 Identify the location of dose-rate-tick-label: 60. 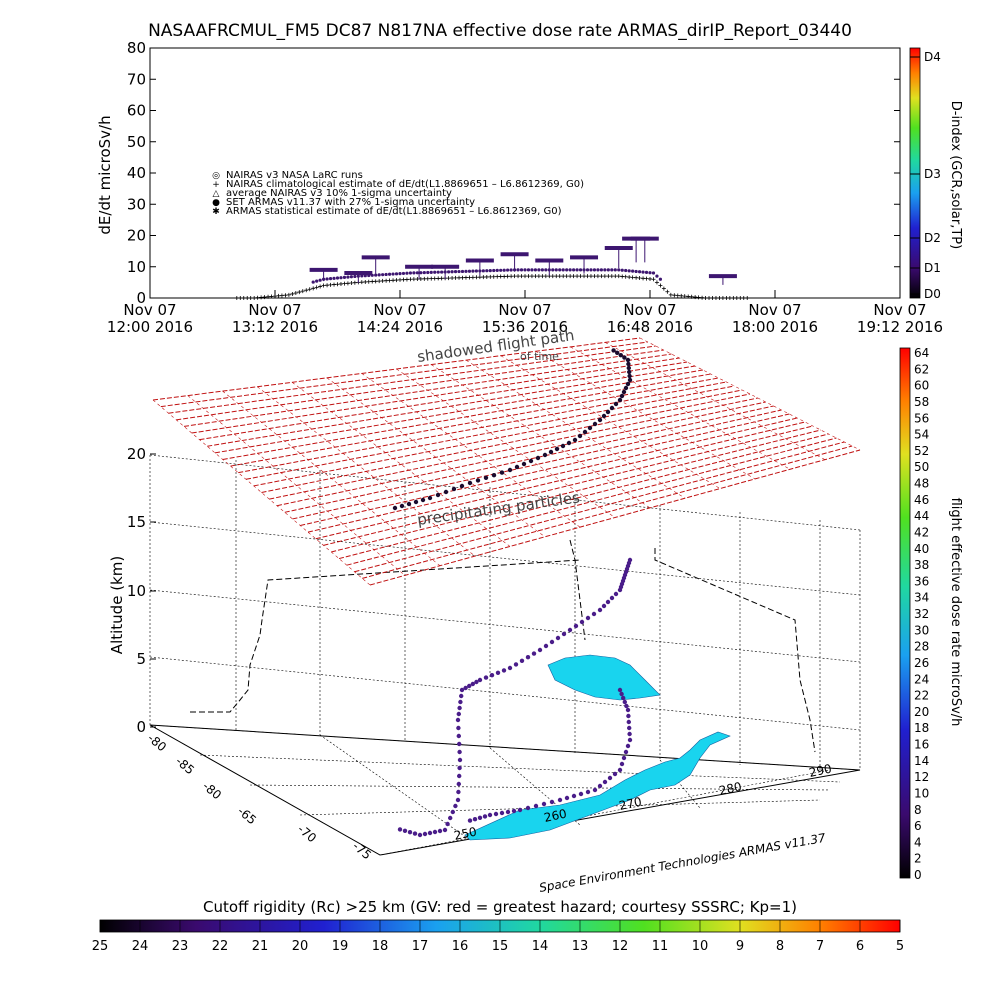
(921, 386).